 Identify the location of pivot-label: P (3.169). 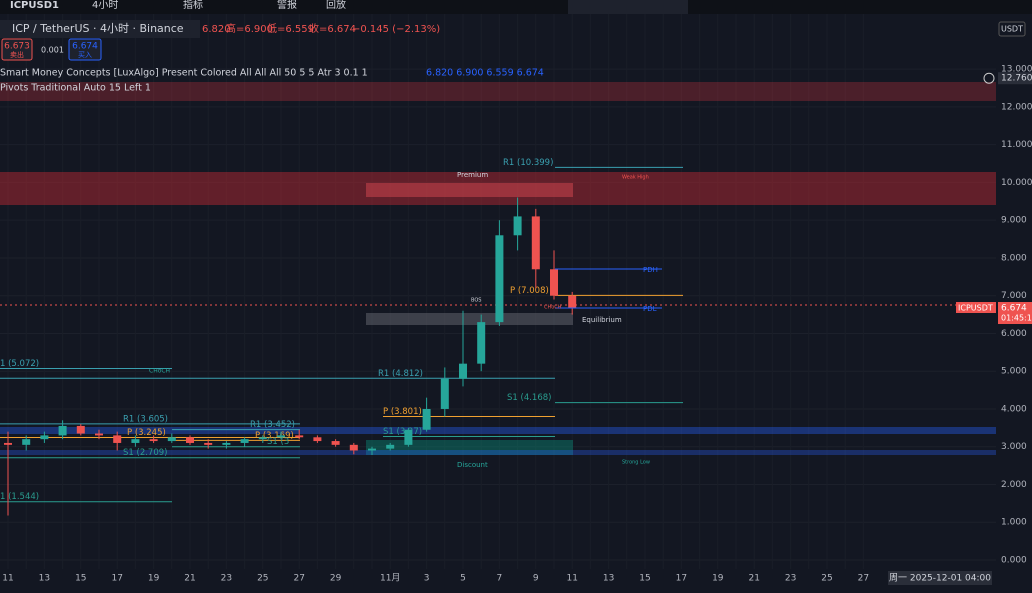
(274, 436).